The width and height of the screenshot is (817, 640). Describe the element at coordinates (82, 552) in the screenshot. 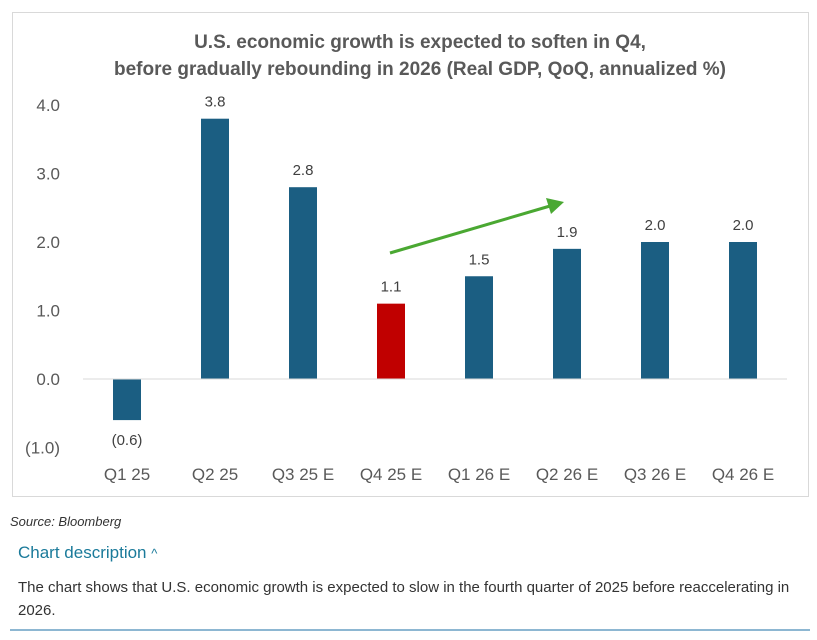

I see `toggle-label: Chart description` at that location.